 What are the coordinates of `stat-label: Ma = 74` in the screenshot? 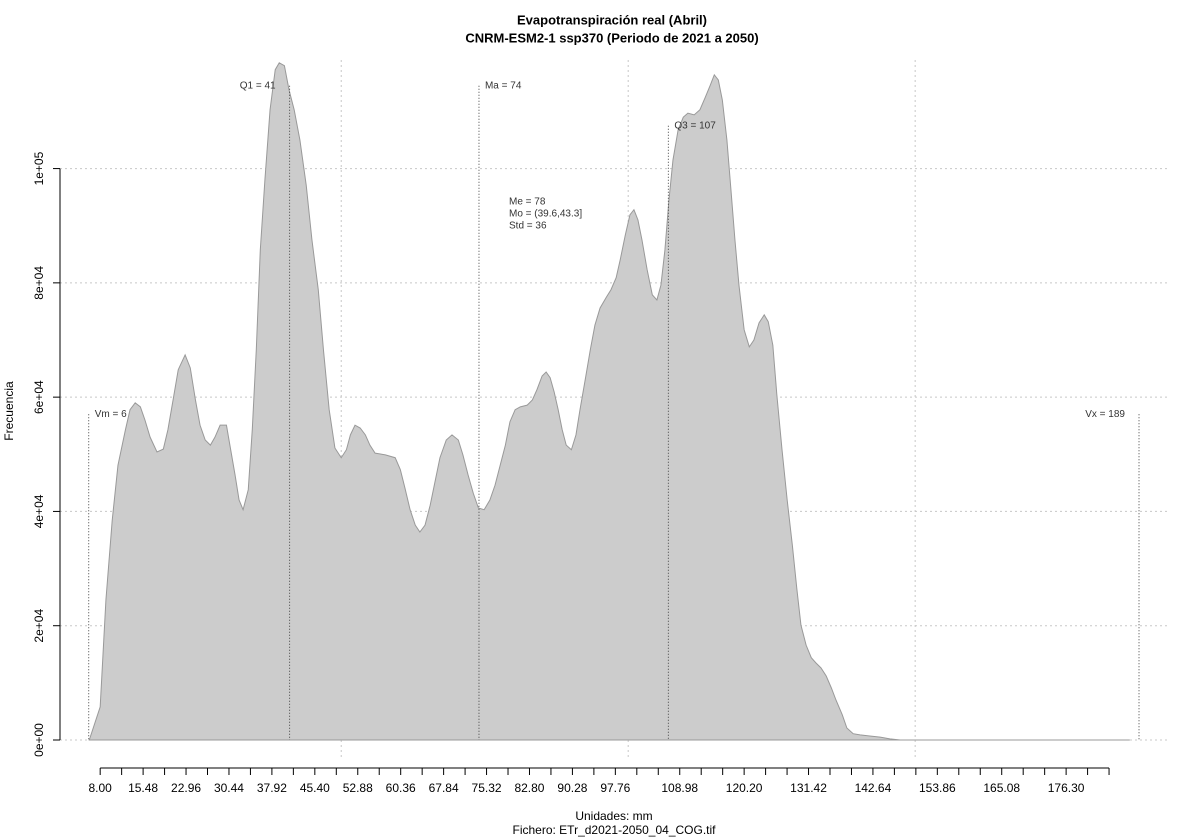 It's located at (503, 85).